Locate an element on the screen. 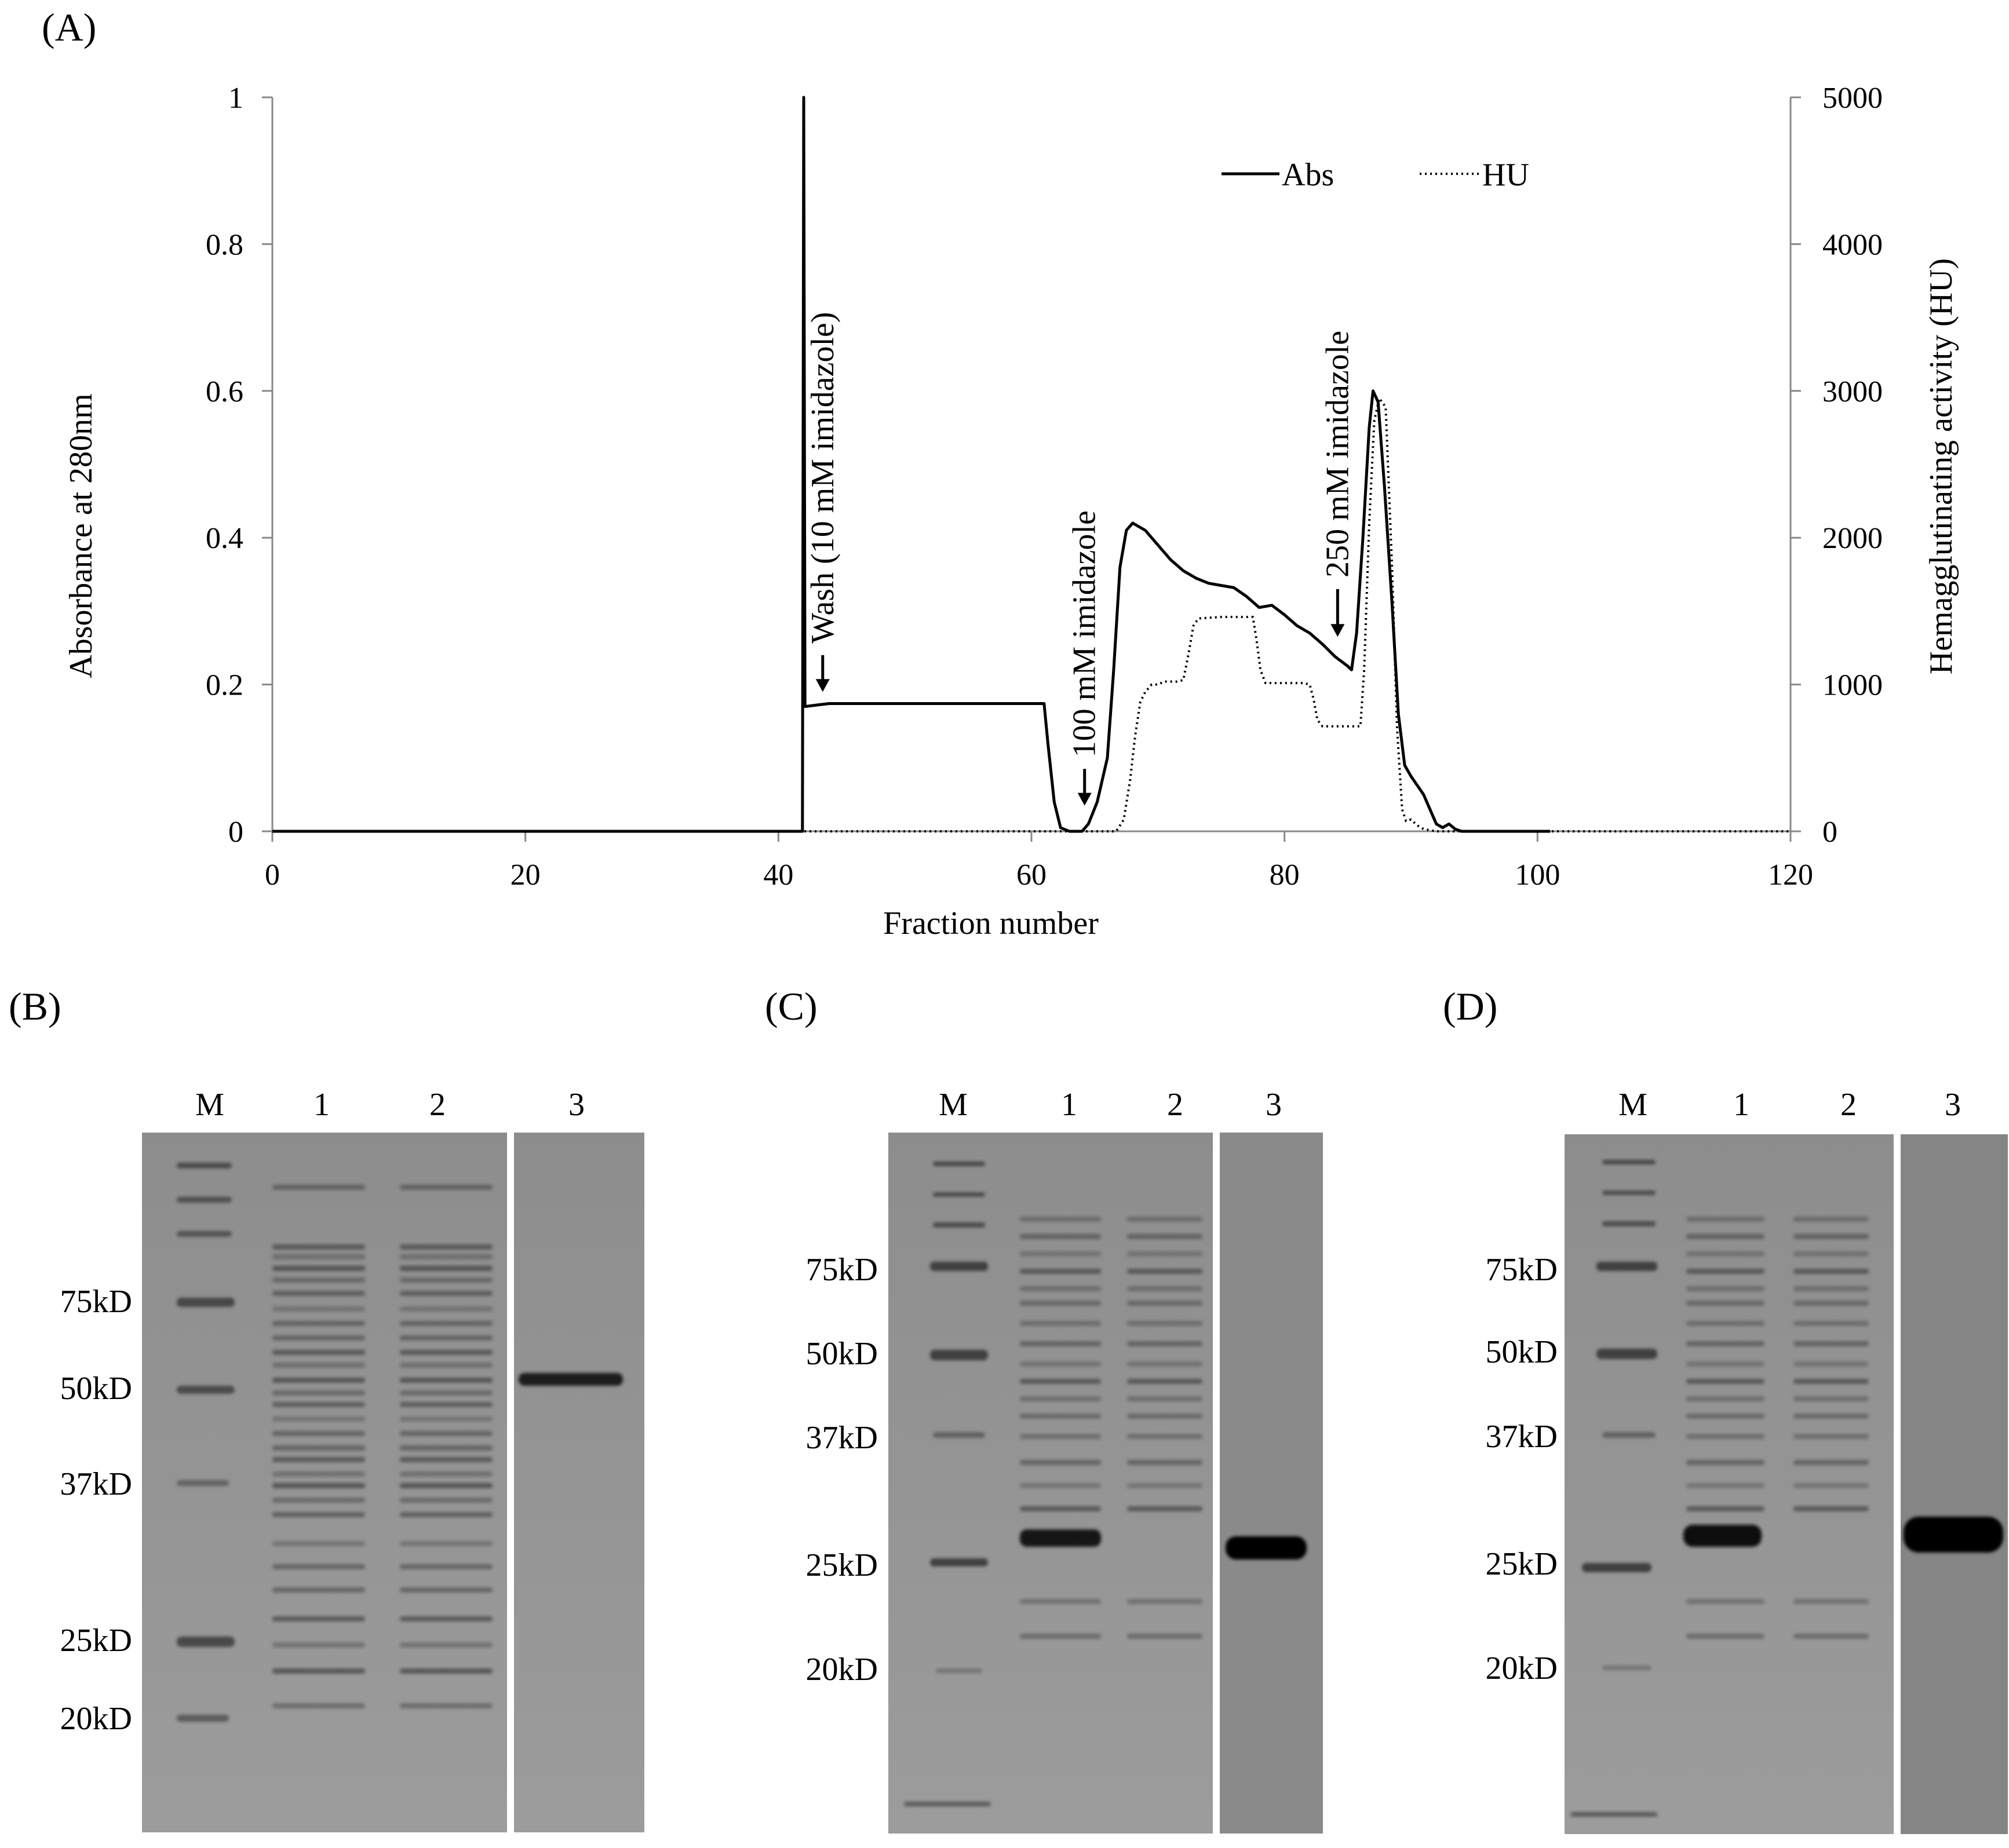 Image resolution: width=2009 pixels, height=1848 pixels. gel-d-lane-2: 2 is located at coordinates (1849, 1105).